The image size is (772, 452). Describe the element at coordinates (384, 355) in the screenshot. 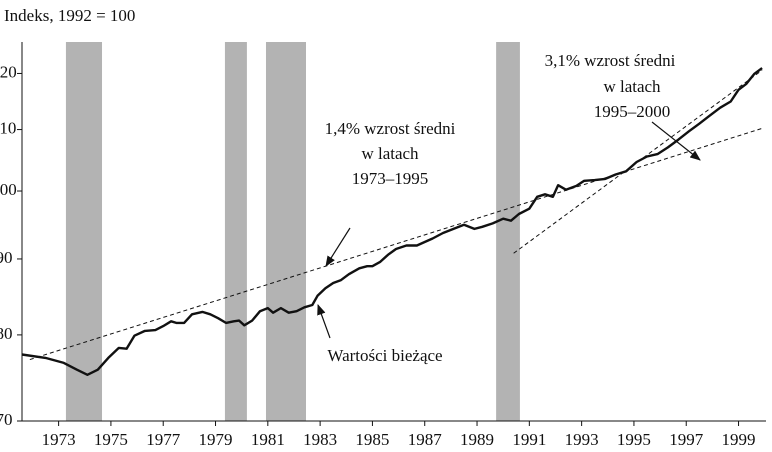

I see `annotation: Wartości bieżące` at that location.